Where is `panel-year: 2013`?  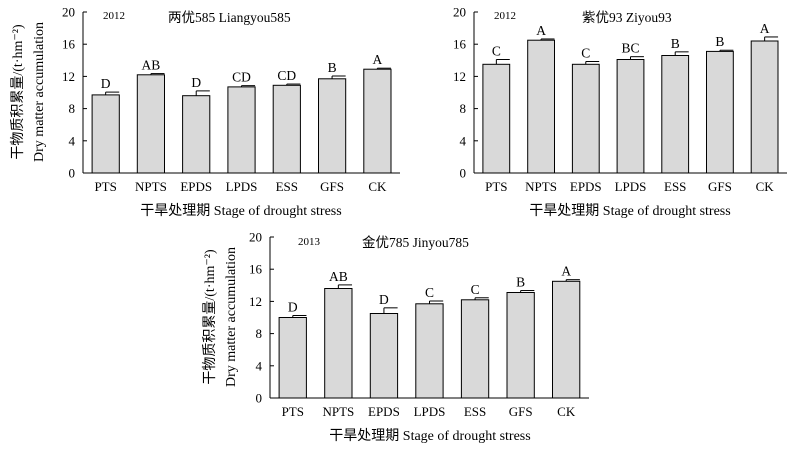
panel-year: 2013 is located at coordinates (309, 242).